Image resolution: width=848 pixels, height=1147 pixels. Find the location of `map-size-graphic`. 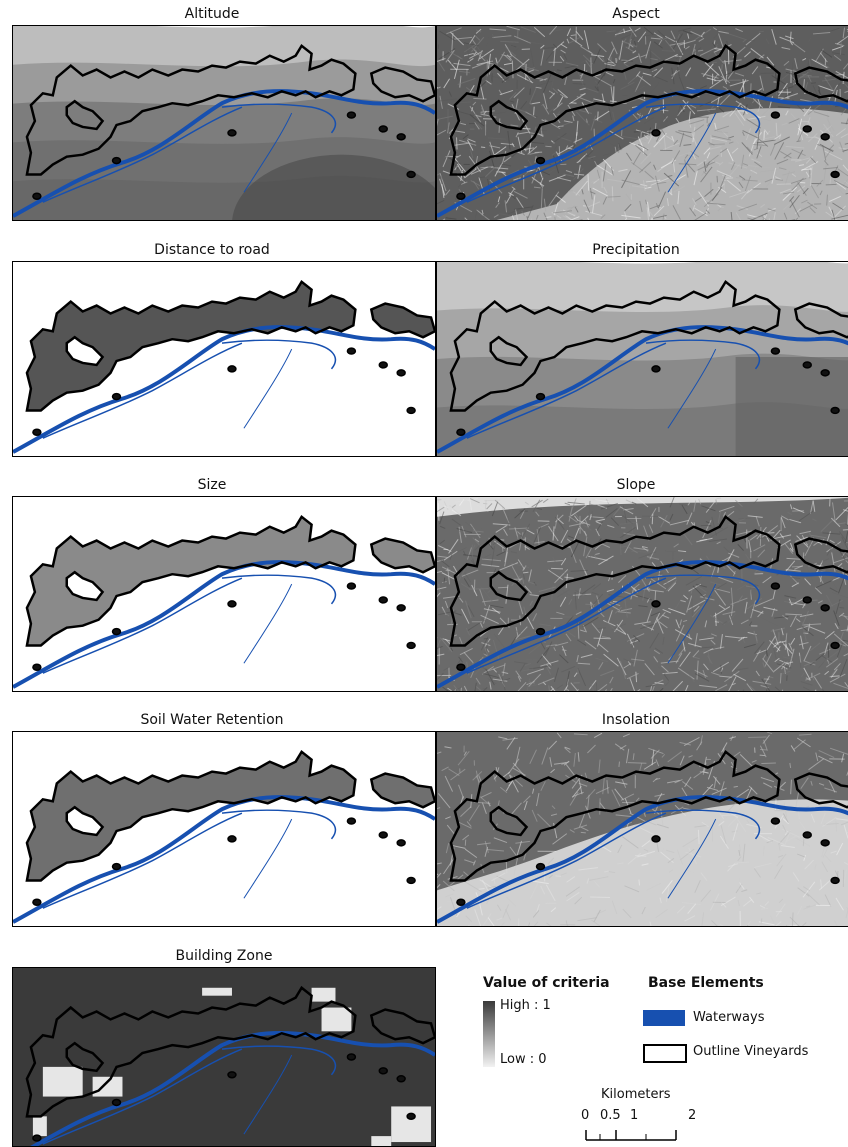

map-size-graphic is located at coordinates (224, 594).